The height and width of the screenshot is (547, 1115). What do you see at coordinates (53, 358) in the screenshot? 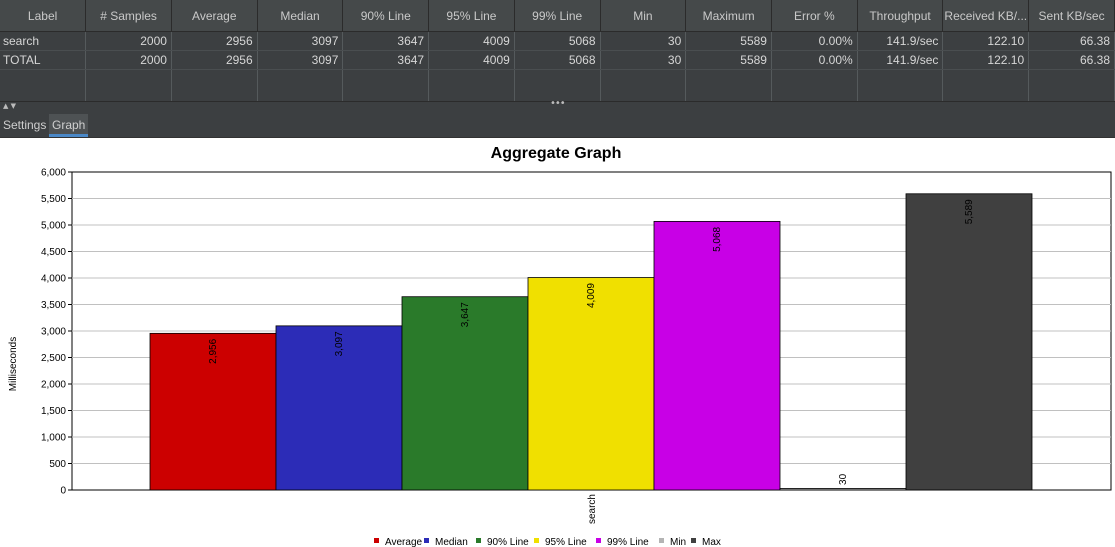
I see `y-tick-label: 2,500` at bounding box center [53, 358].